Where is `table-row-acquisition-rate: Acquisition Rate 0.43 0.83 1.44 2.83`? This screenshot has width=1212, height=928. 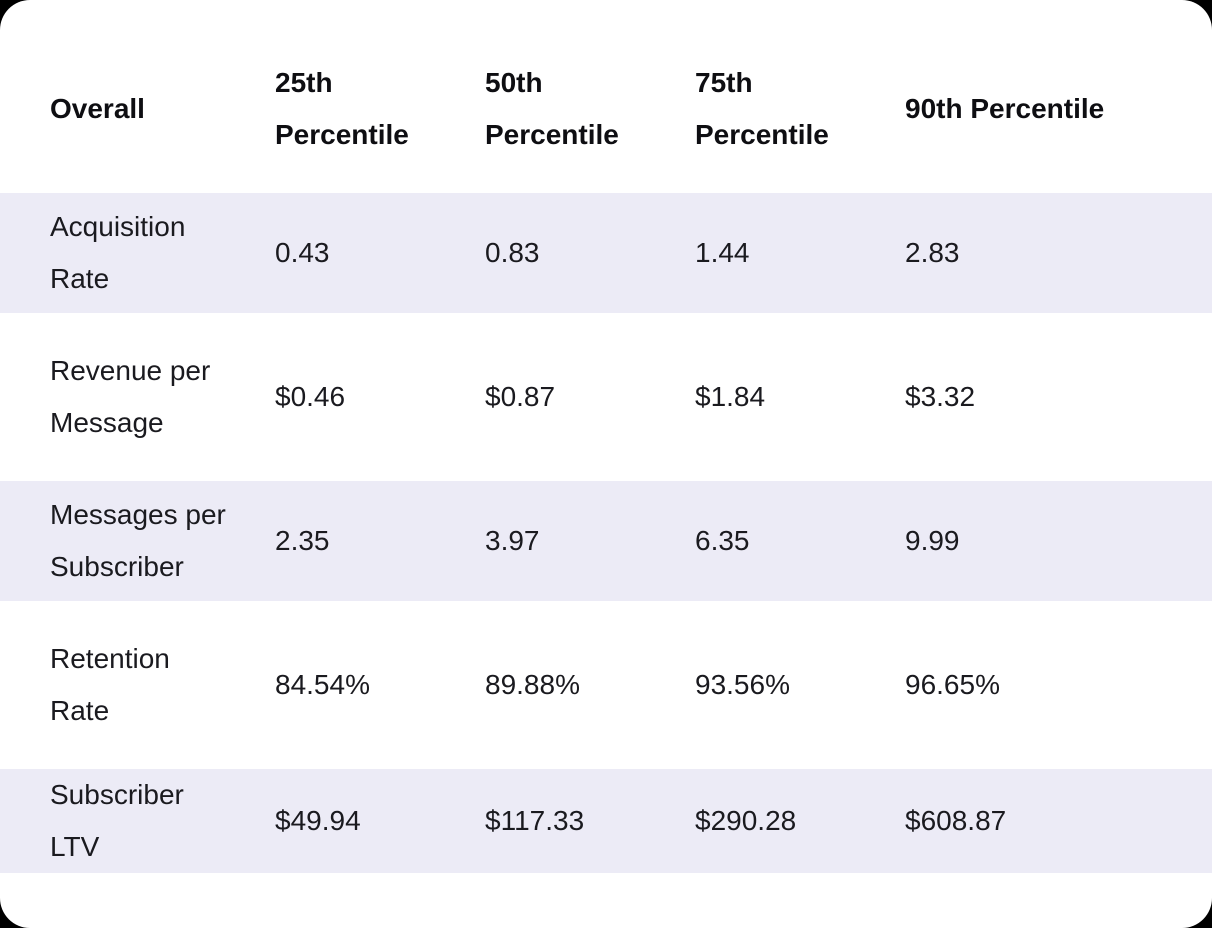
table-row-acquisition-rate: Acquisition Rate 0.43 0.83 1.44 2.83 is located at coordinates (606, 253).